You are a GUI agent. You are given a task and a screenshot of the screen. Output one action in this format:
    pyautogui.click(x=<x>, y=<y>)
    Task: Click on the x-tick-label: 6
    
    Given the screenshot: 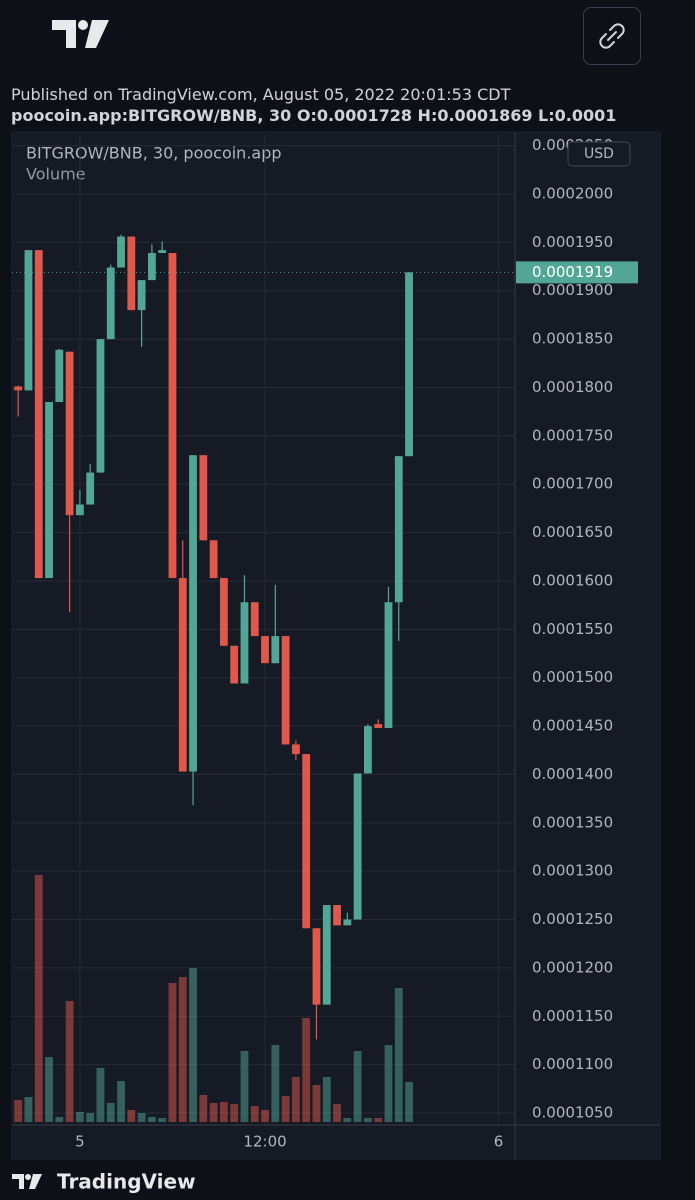 What is the action you would take?
    pyautogui.click(x=499, y=1142)
    